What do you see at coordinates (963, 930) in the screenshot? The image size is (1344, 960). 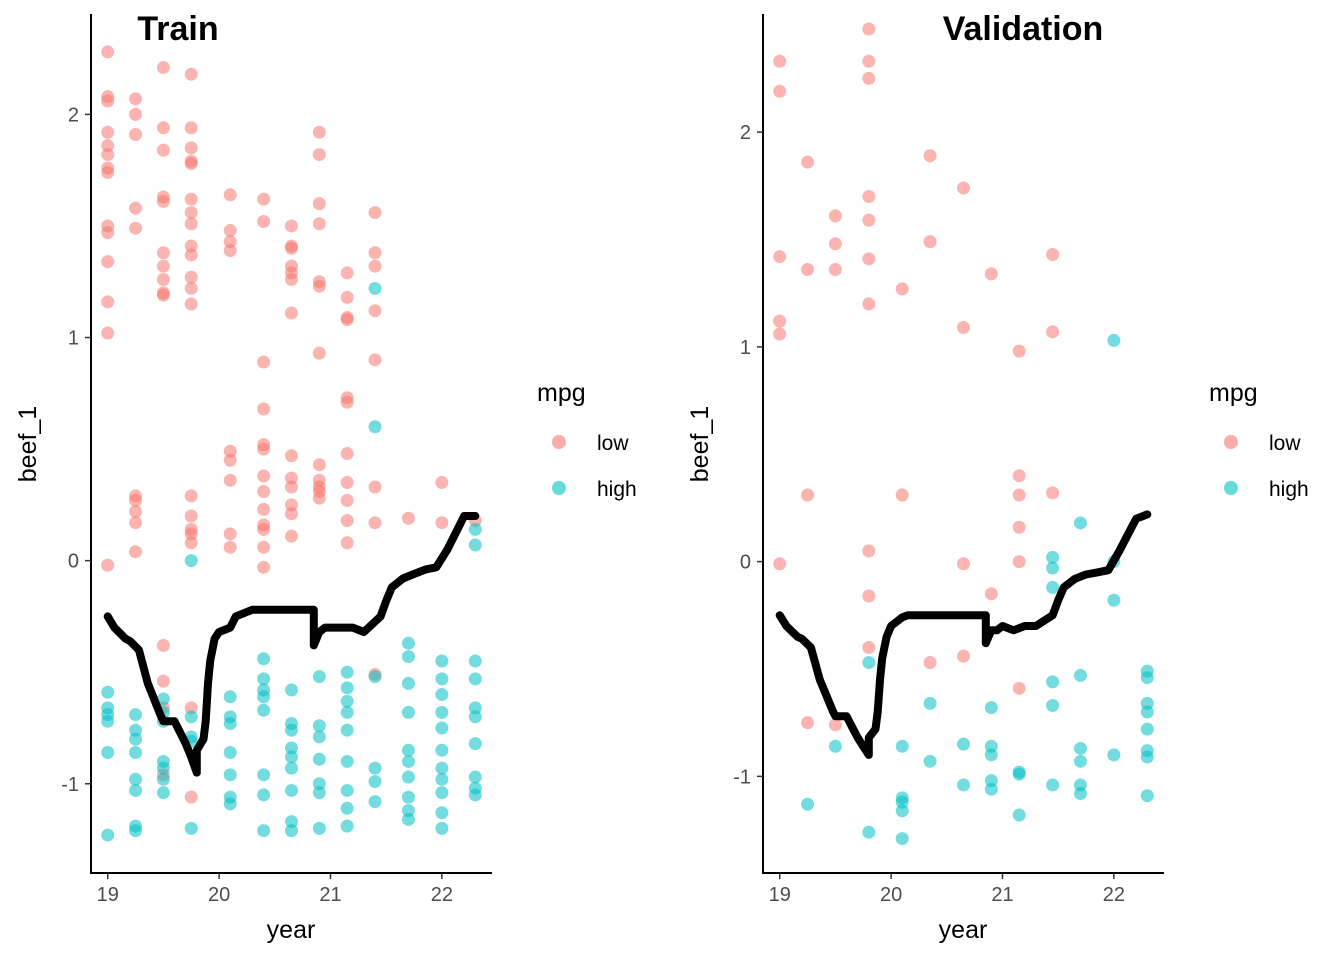 I see `validation-x-axis-title: year` at bounding box center [963, 930].